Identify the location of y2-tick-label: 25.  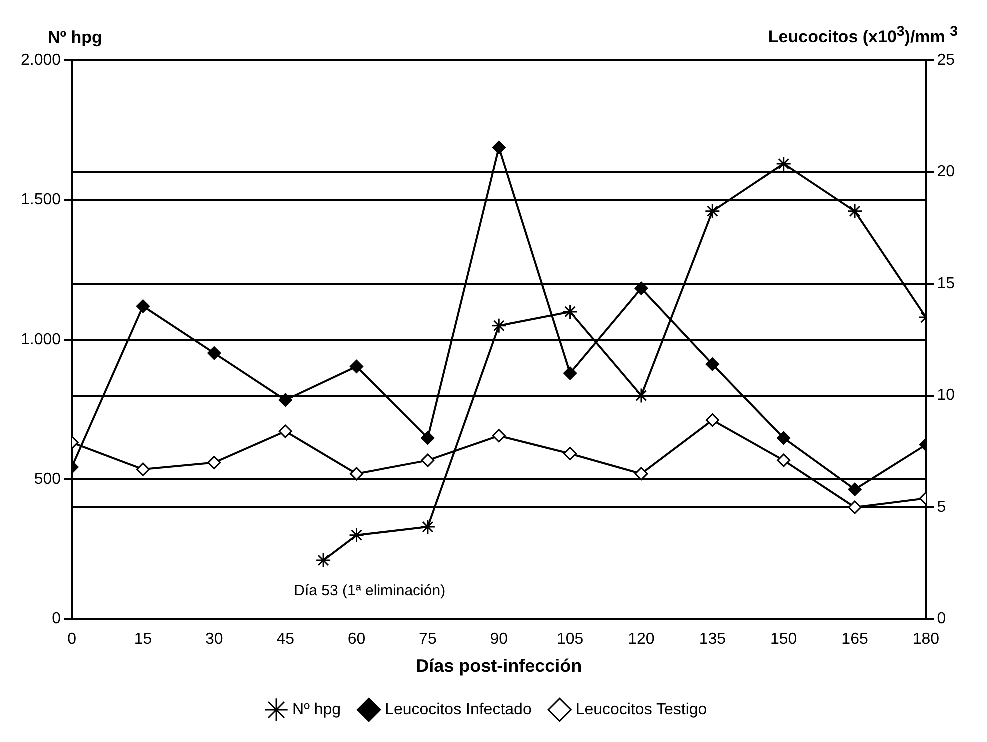
(946, 61).